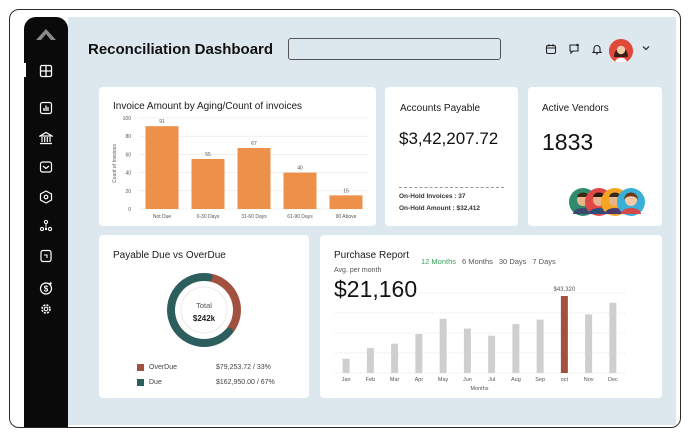 The image size is (690, 439). I want to click on sidebar-item-dollar: $, so click(46, 288).